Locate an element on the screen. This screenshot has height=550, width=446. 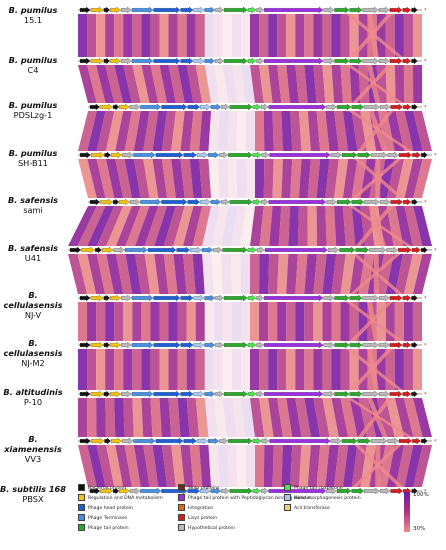
legend-label: Hypothetical protein is located at coordinates (211, 528).